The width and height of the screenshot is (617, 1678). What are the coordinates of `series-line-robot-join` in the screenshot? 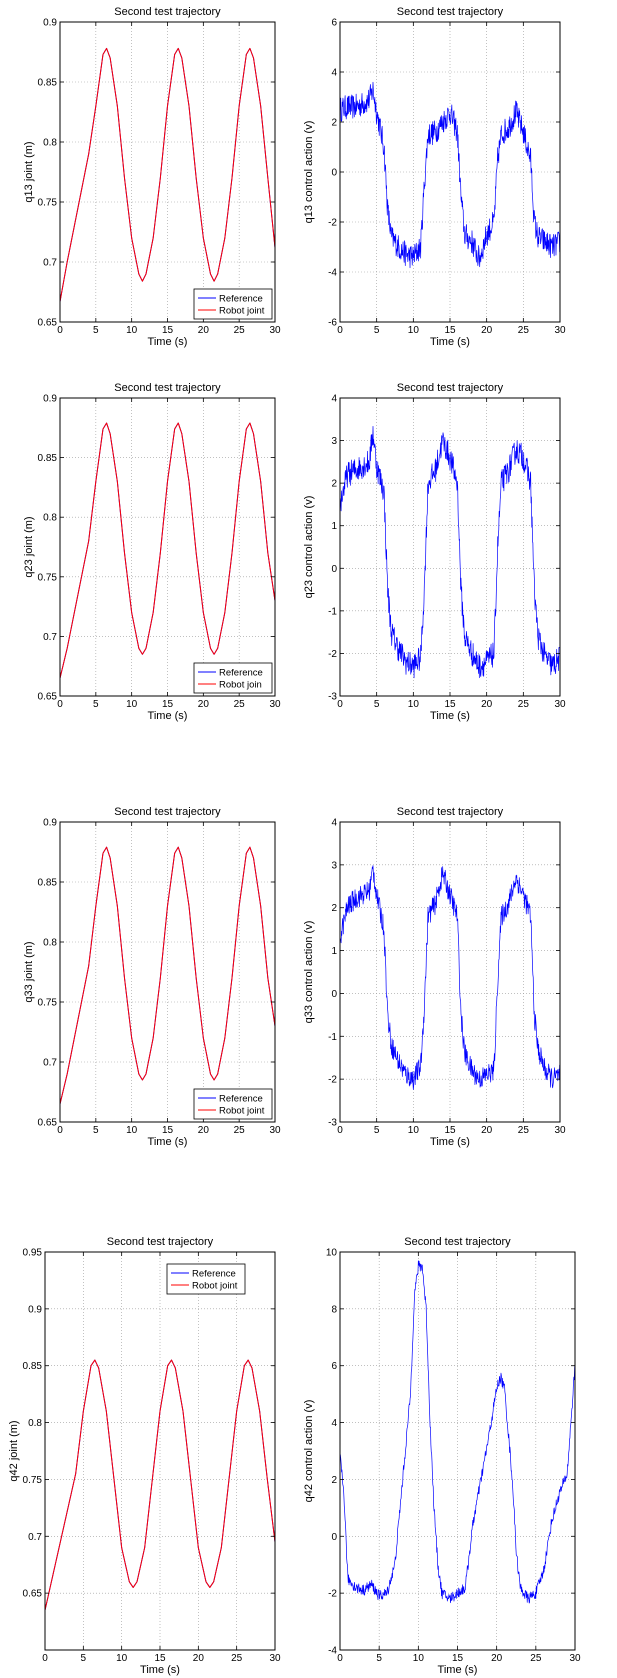 It's located at (167, 550).